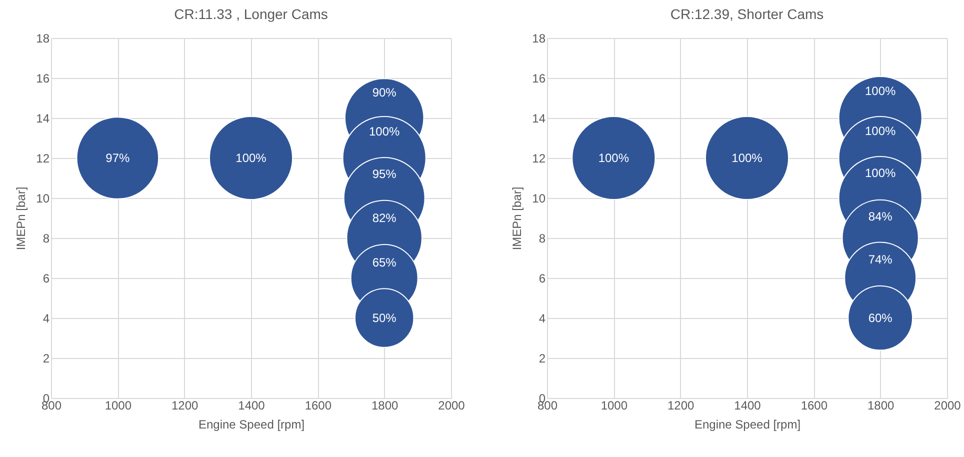 Image resolution: width=964 pixels, height=457 pixels. Describe the element at coordinates (880, 216) in the screenshot. I see `data-label: 84%` at that location.